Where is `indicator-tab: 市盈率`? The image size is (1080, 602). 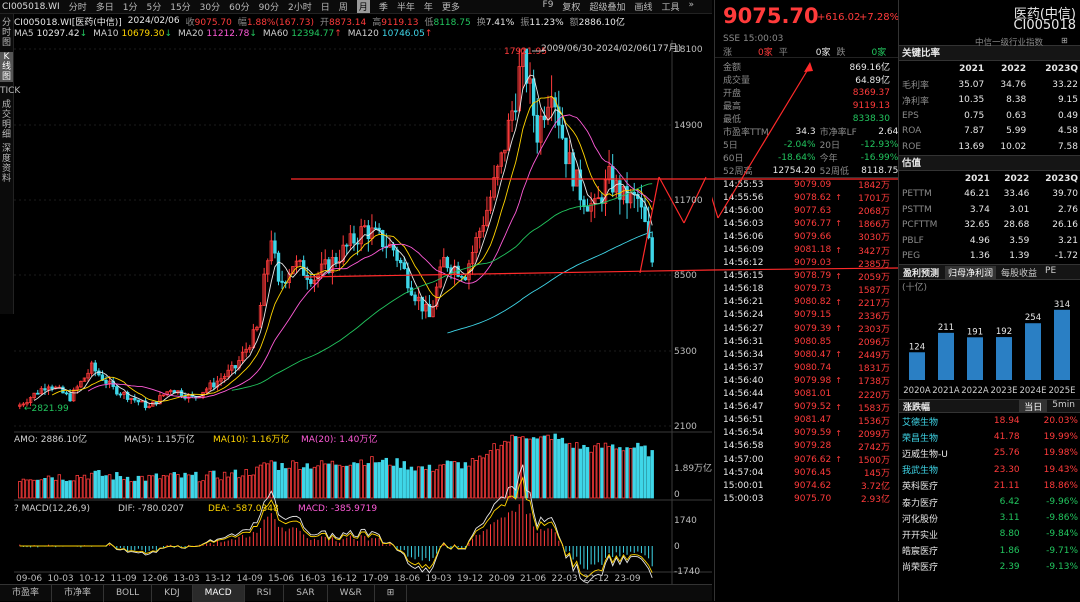
indicator-tab: 市盈率 is located at coordinates (26, 593).